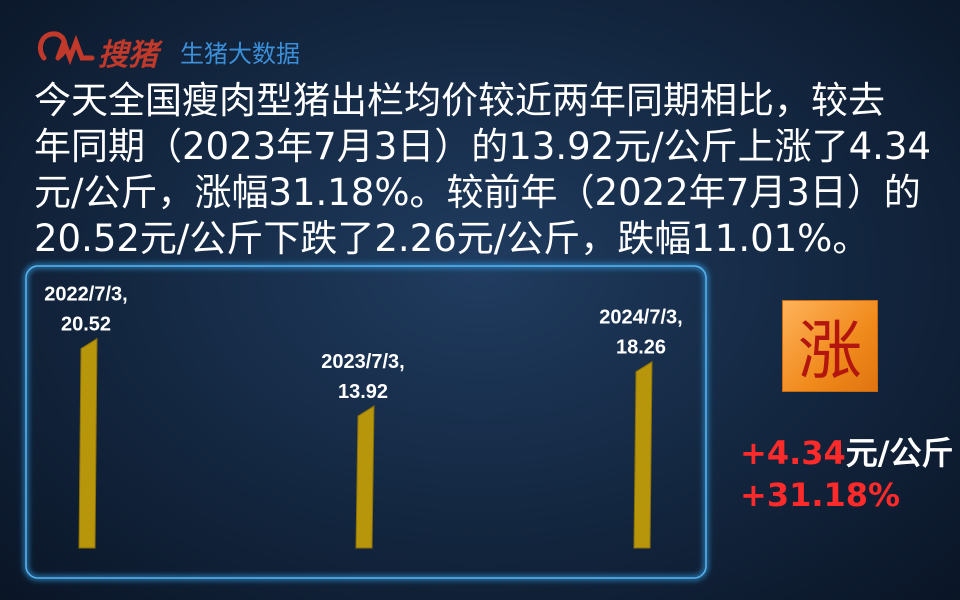  Describe the element at coordinates (240, 54) in the screenshot. I see `subtitle: 生猪大数据` at that location.